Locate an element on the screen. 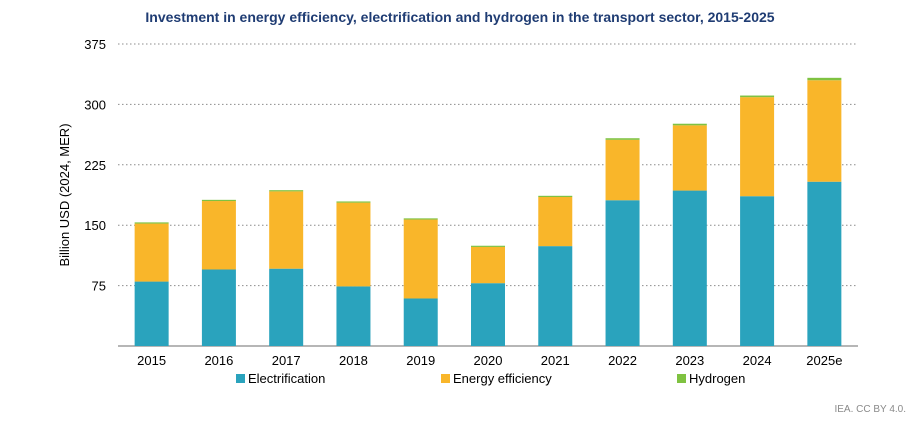  y-tick-label: 300 is located at coordinates (95, 104).